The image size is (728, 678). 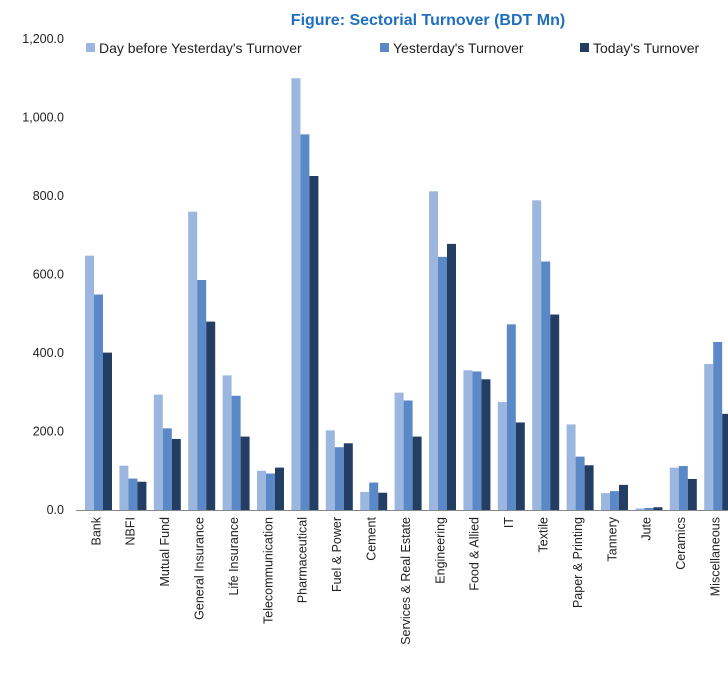 What do you see at coordinates (433, 351) in the screenshot?
I see `bar-day-before-yesterday-s-turnover-engineering` at bounding box center [433, 351].